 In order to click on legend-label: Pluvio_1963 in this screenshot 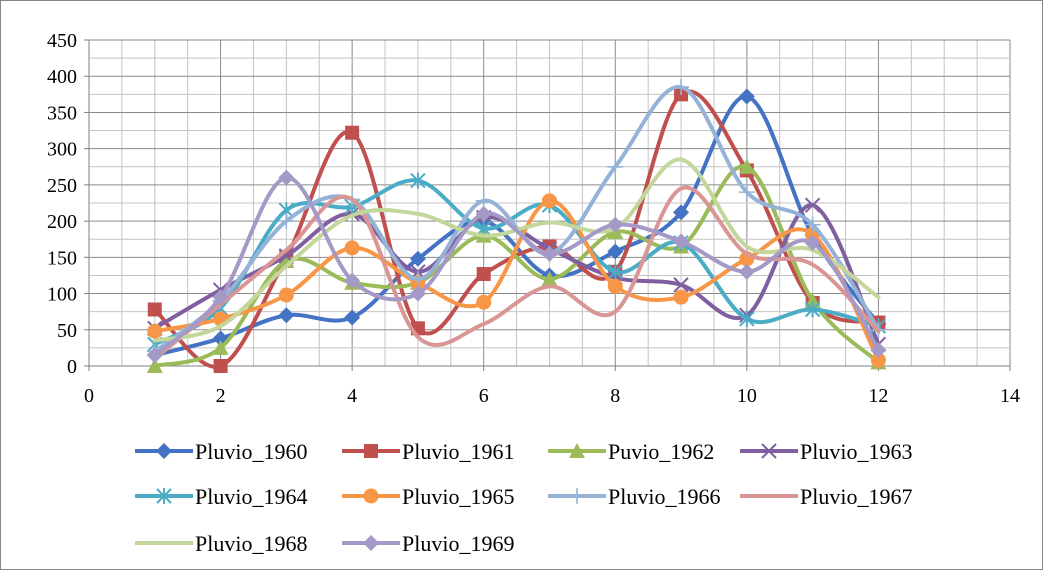, I will do `click(856, 451)`.